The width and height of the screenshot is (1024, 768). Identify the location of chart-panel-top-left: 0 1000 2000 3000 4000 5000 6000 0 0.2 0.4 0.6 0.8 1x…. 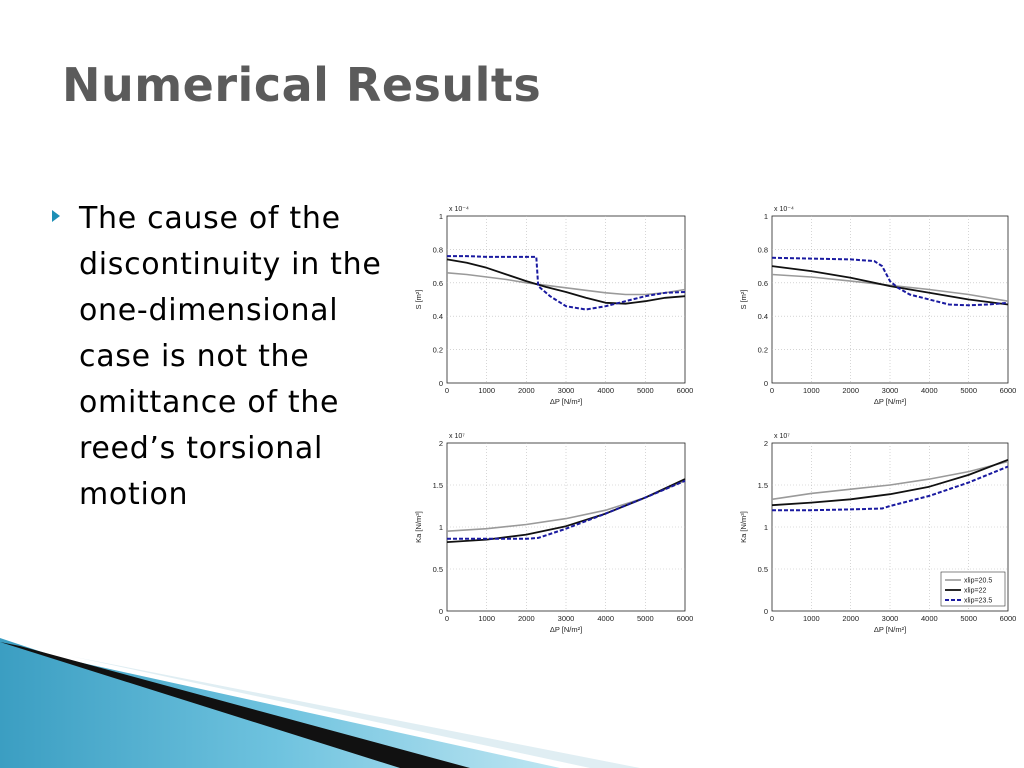
(553, 306).